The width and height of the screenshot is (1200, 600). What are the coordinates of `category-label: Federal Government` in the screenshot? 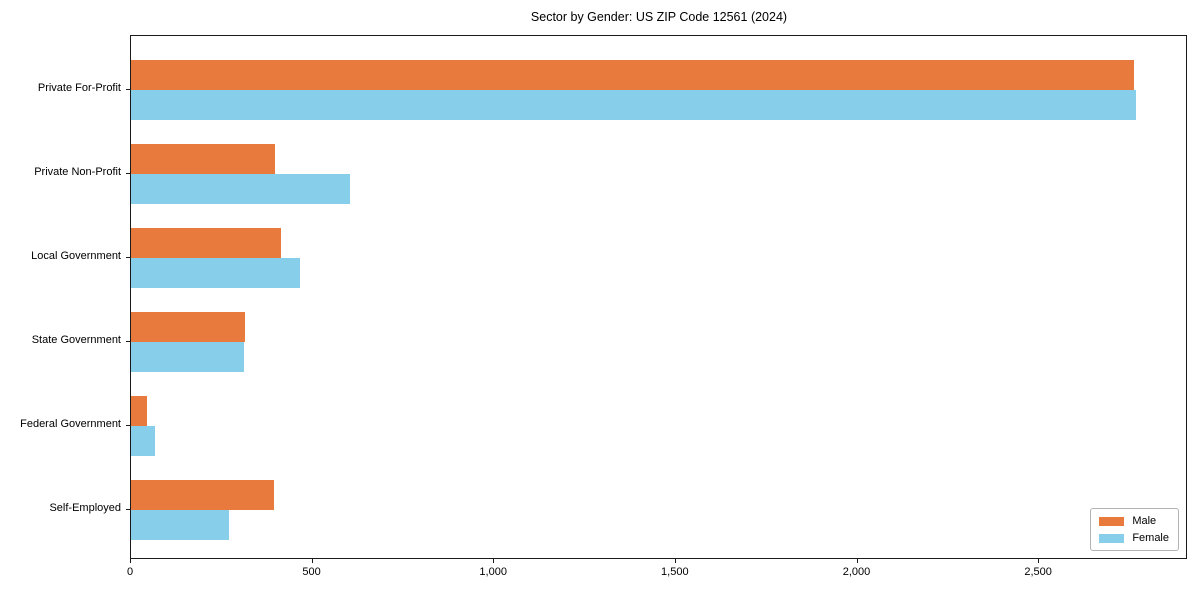 It's located at (70, 423).